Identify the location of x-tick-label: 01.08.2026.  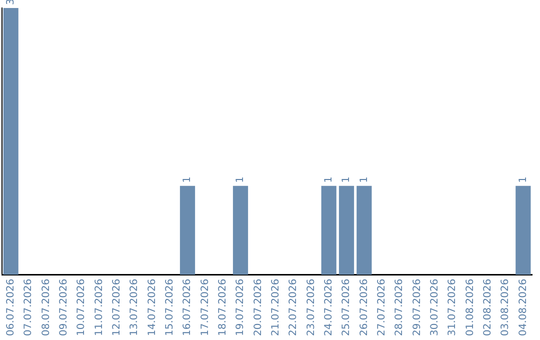
(470, 307).